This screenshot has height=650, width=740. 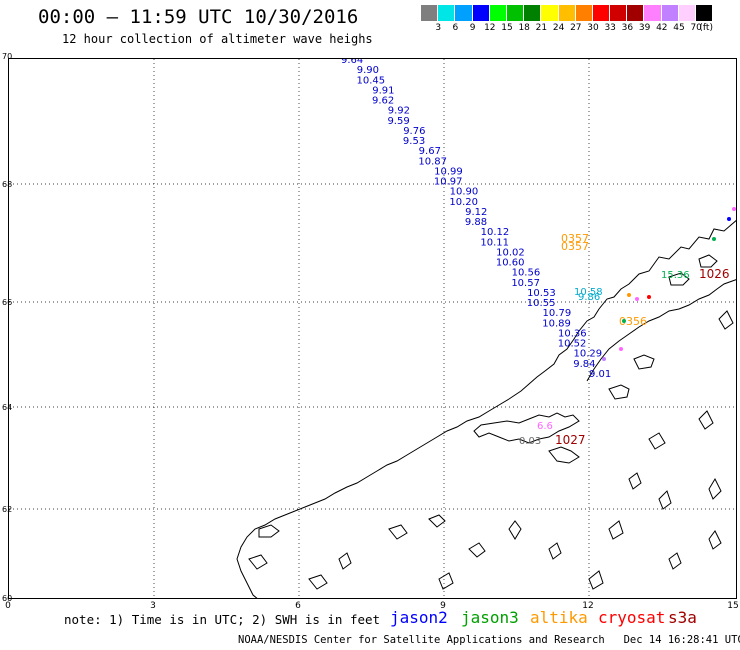 I want to click on wave-height-label: 9.01, so click(x=600, y=374).